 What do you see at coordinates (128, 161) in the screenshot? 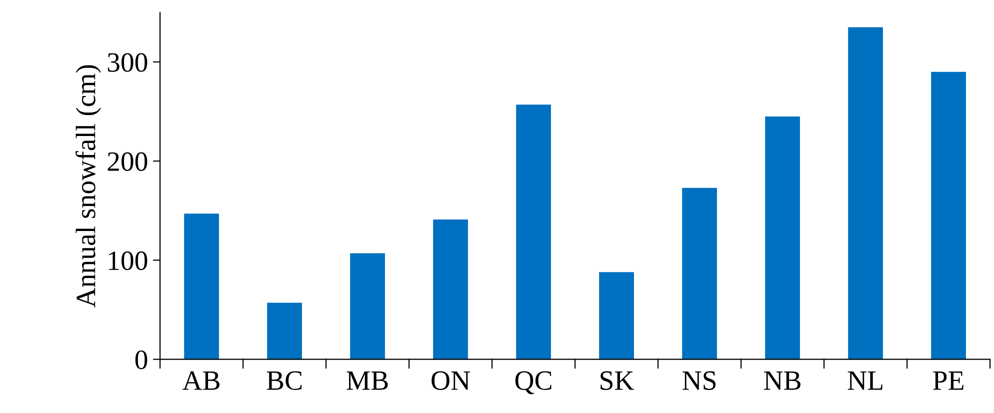
I see `y-tick-label: 200` at bounding box center [128, 161].